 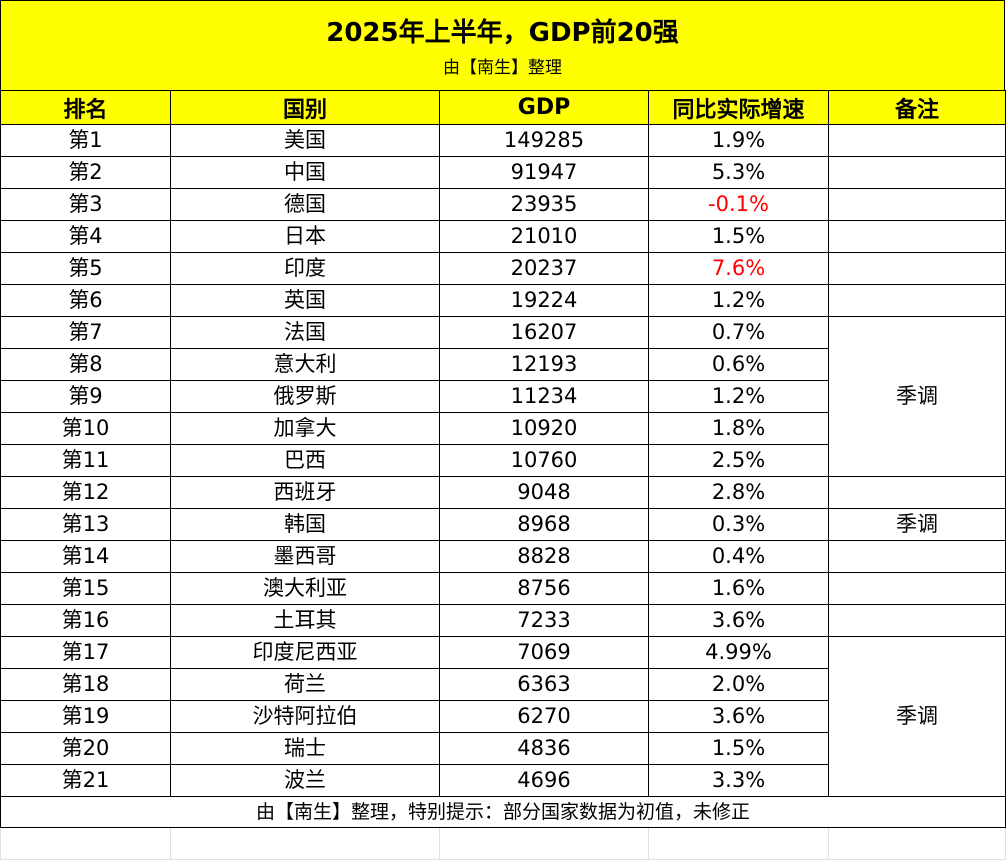 I want to click on rank-cell: 第6, so click(x=85, y=300).